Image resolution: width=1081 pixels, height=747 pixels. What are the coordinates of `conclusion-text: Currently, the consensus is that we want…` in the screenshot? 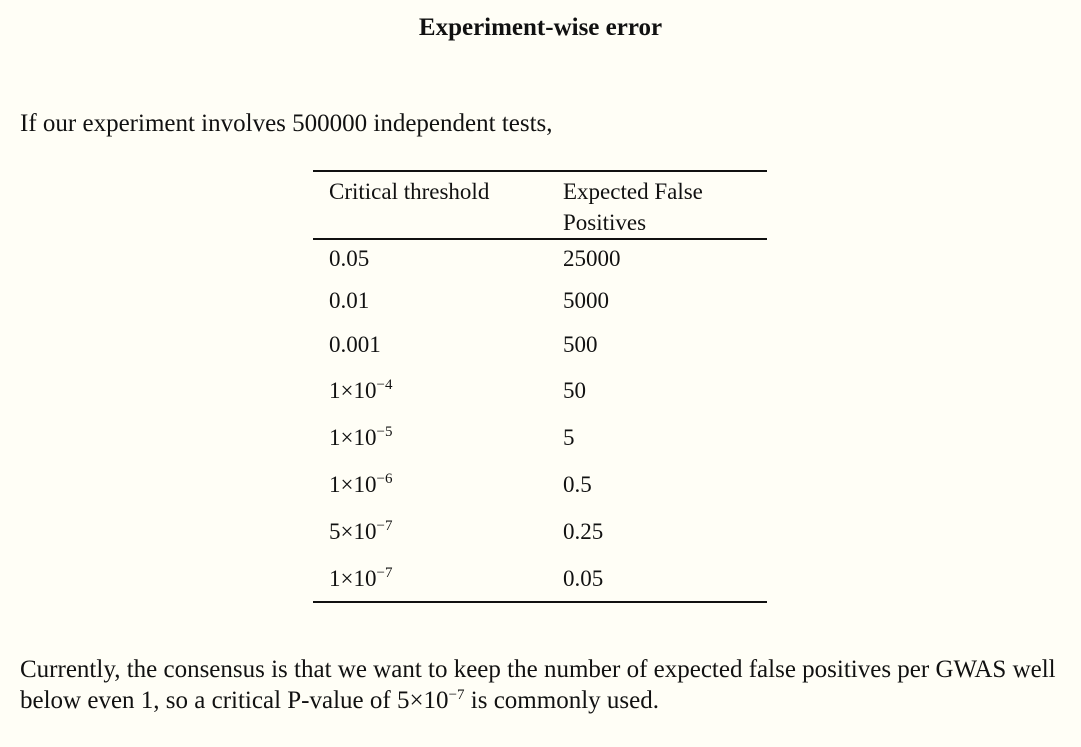 It's located at (545, 687).